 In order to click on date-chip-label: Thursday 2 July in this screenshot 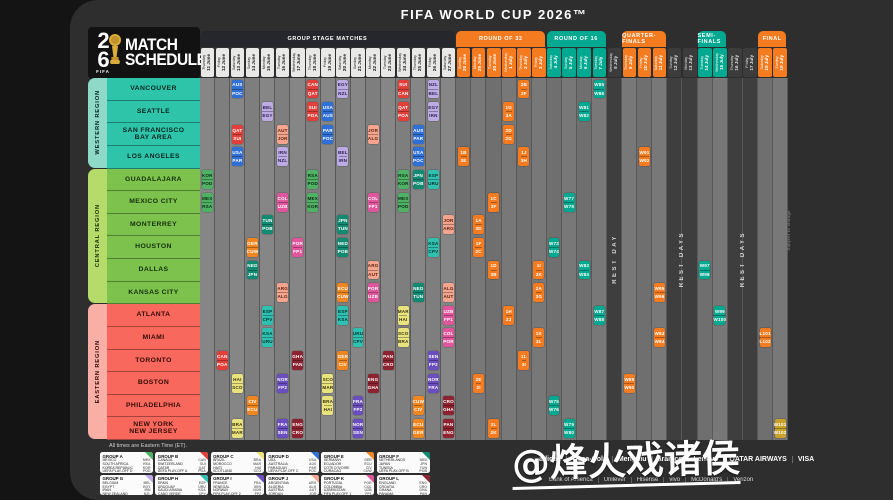, I will do `click(523, 62)`.